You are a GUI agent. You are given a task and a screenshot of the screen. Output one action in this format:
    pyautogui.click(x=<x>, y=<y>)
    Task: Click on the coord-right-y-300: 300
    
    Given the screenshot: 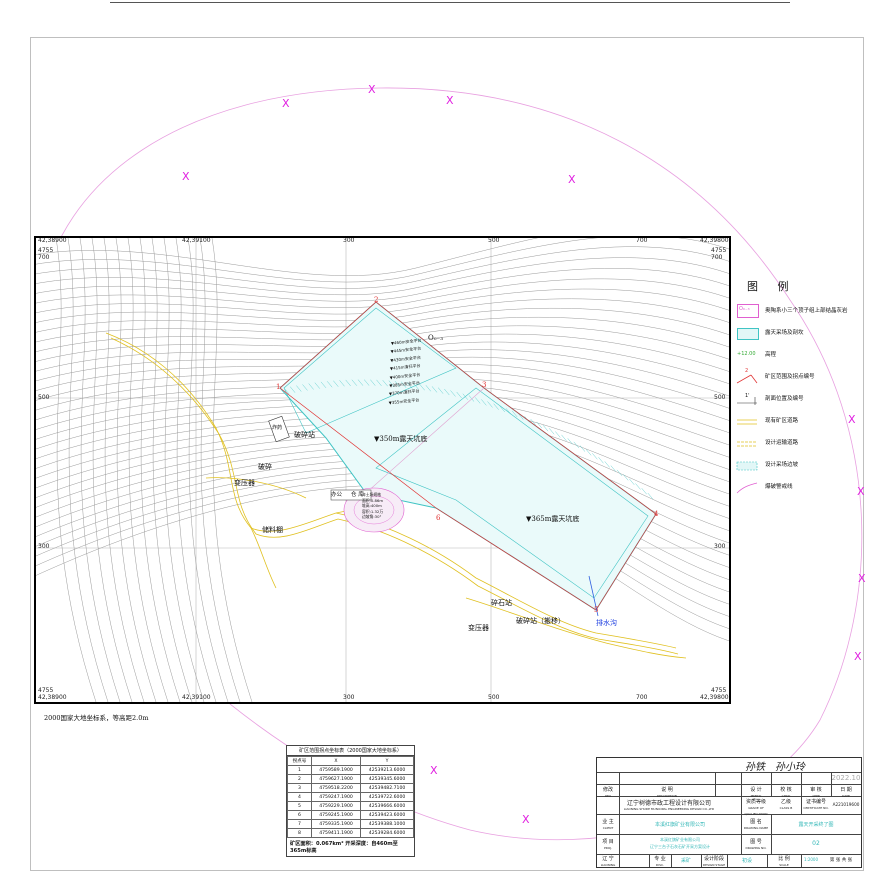 What is the action you would take?
    pyautogui.click(x=720, y=546)
    